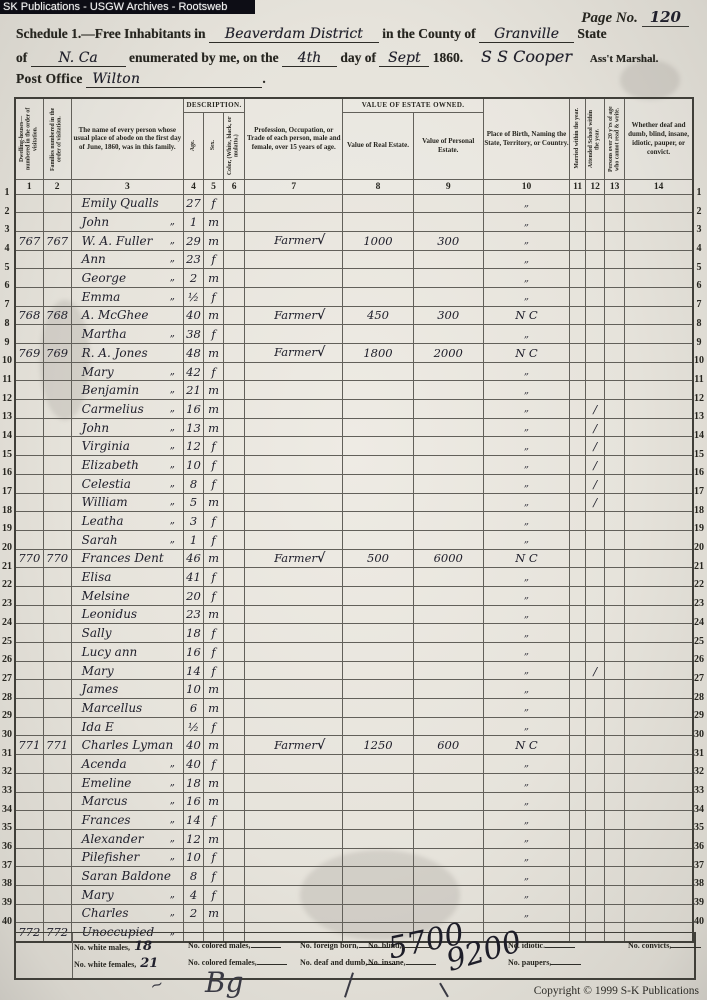  Describe the element at coordinates (665, 944) in the screenshot. I see `summary-item: No. convicts,` at that location.